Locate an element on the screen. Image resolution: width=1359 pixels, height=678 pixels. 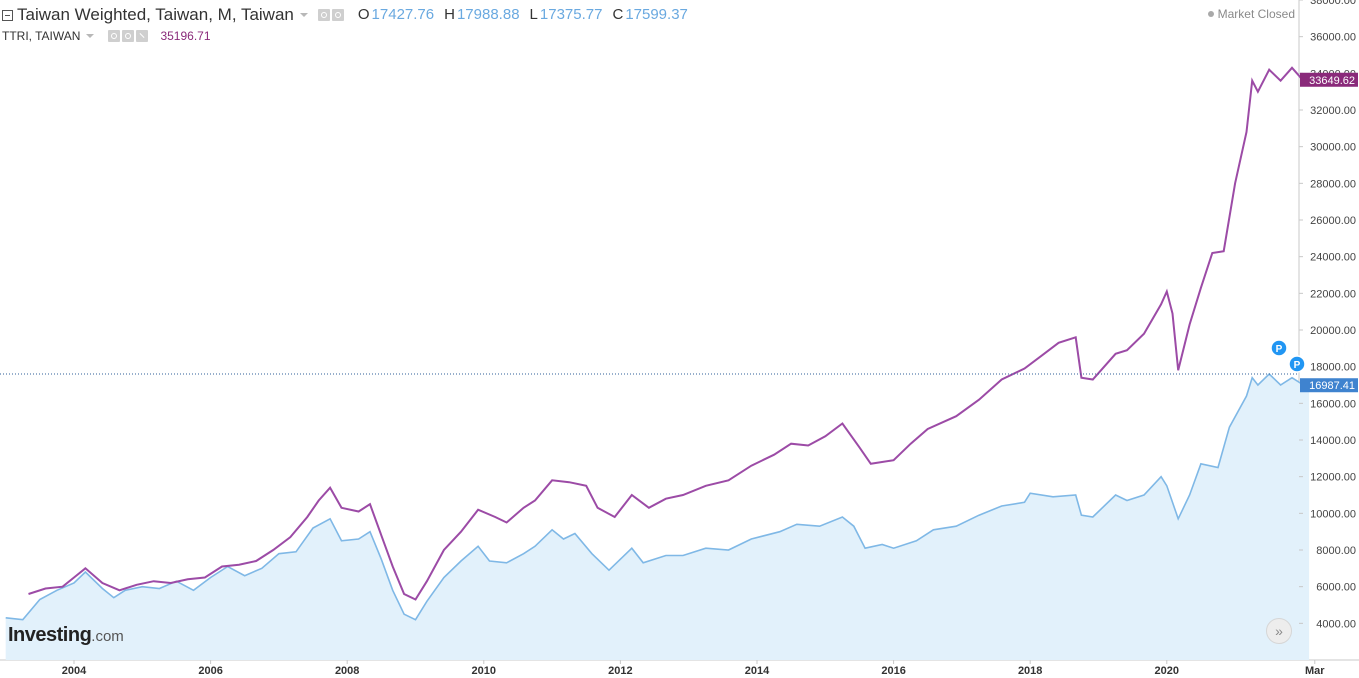
y-tick-label: 36000.00 is located at coordinates (1333, 38).